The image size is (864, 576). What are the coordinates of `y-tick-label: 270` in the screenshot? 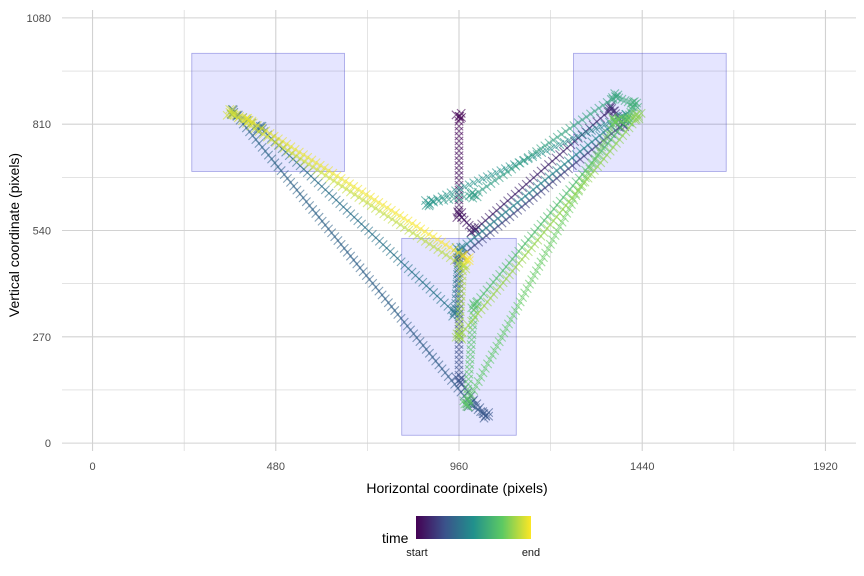 It's located at (42, 338).